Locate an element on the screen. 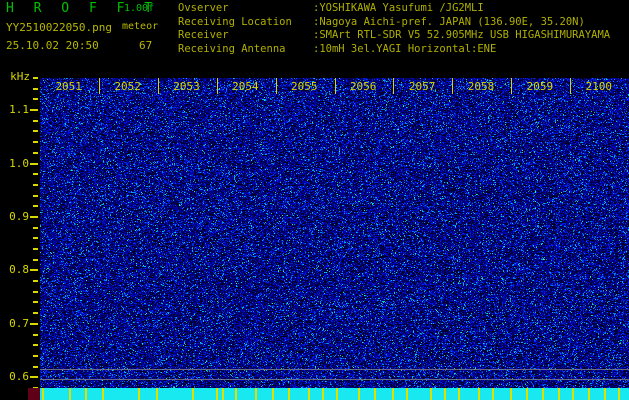  info-row-value: :10mH 3el.YAGI Horizontal:ENE is located at coordinates (405, 48).